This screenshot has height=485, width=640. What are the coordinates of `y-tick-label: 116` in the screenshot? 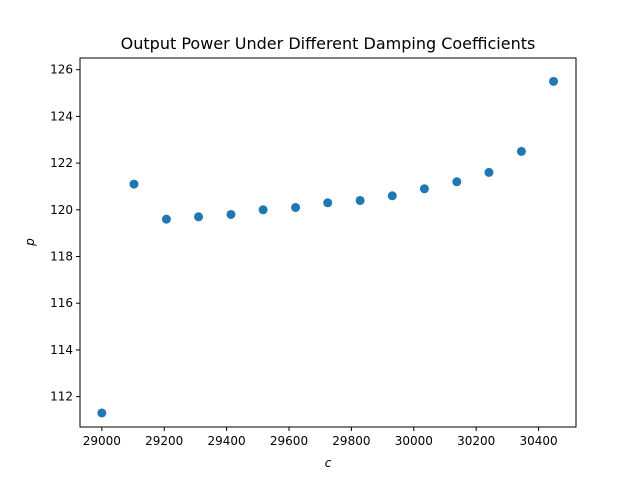 It's located at (61, 303).